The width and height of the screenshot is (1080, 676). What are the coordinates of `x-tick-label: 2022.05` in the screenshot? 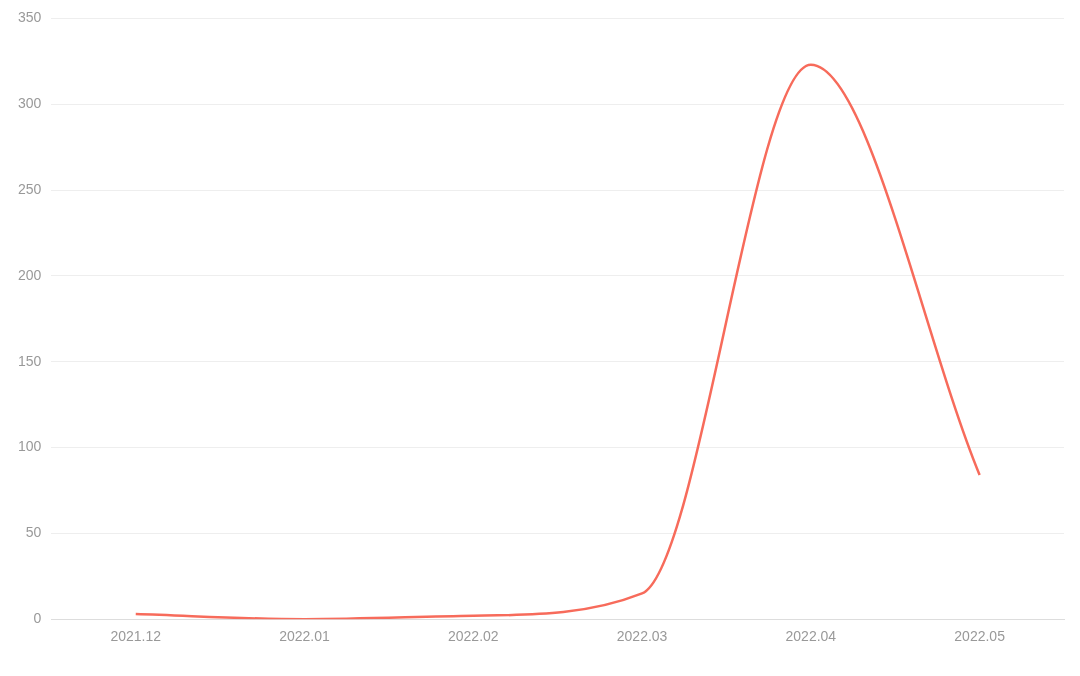 It's located at (980, 636).